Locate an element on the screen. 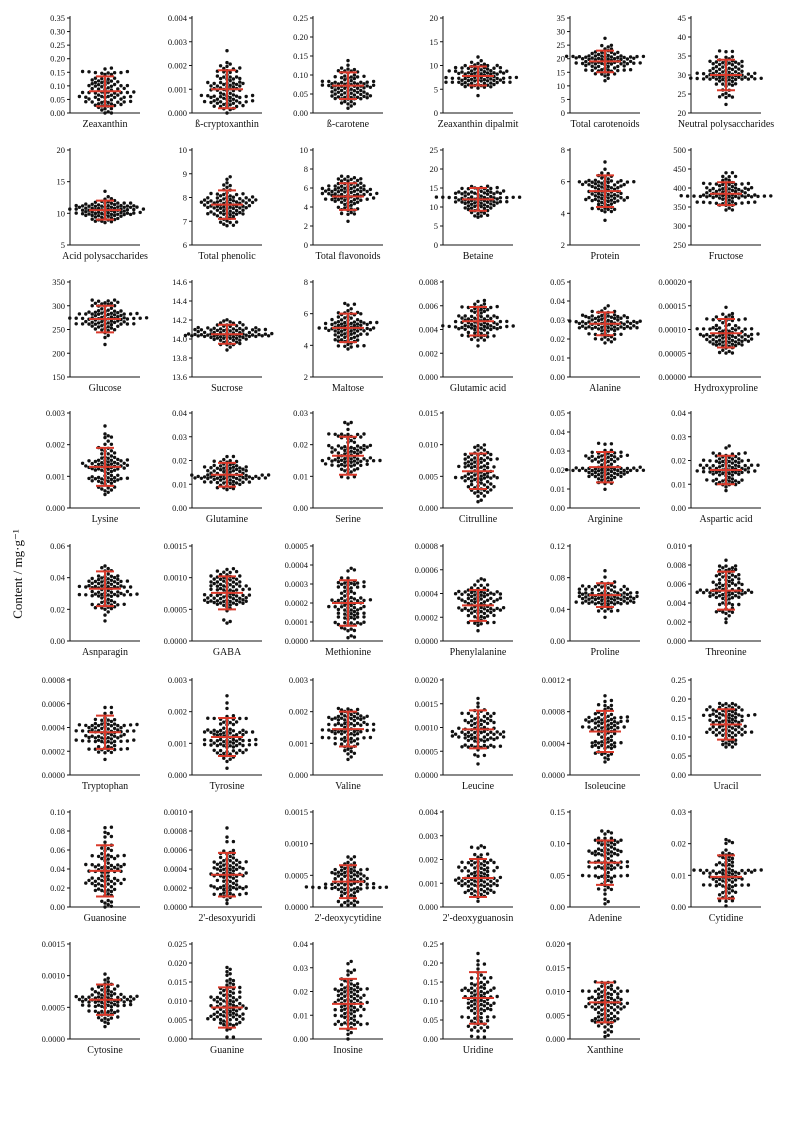  y-tick-label: 0.00 is located at coordinates (557, 508).